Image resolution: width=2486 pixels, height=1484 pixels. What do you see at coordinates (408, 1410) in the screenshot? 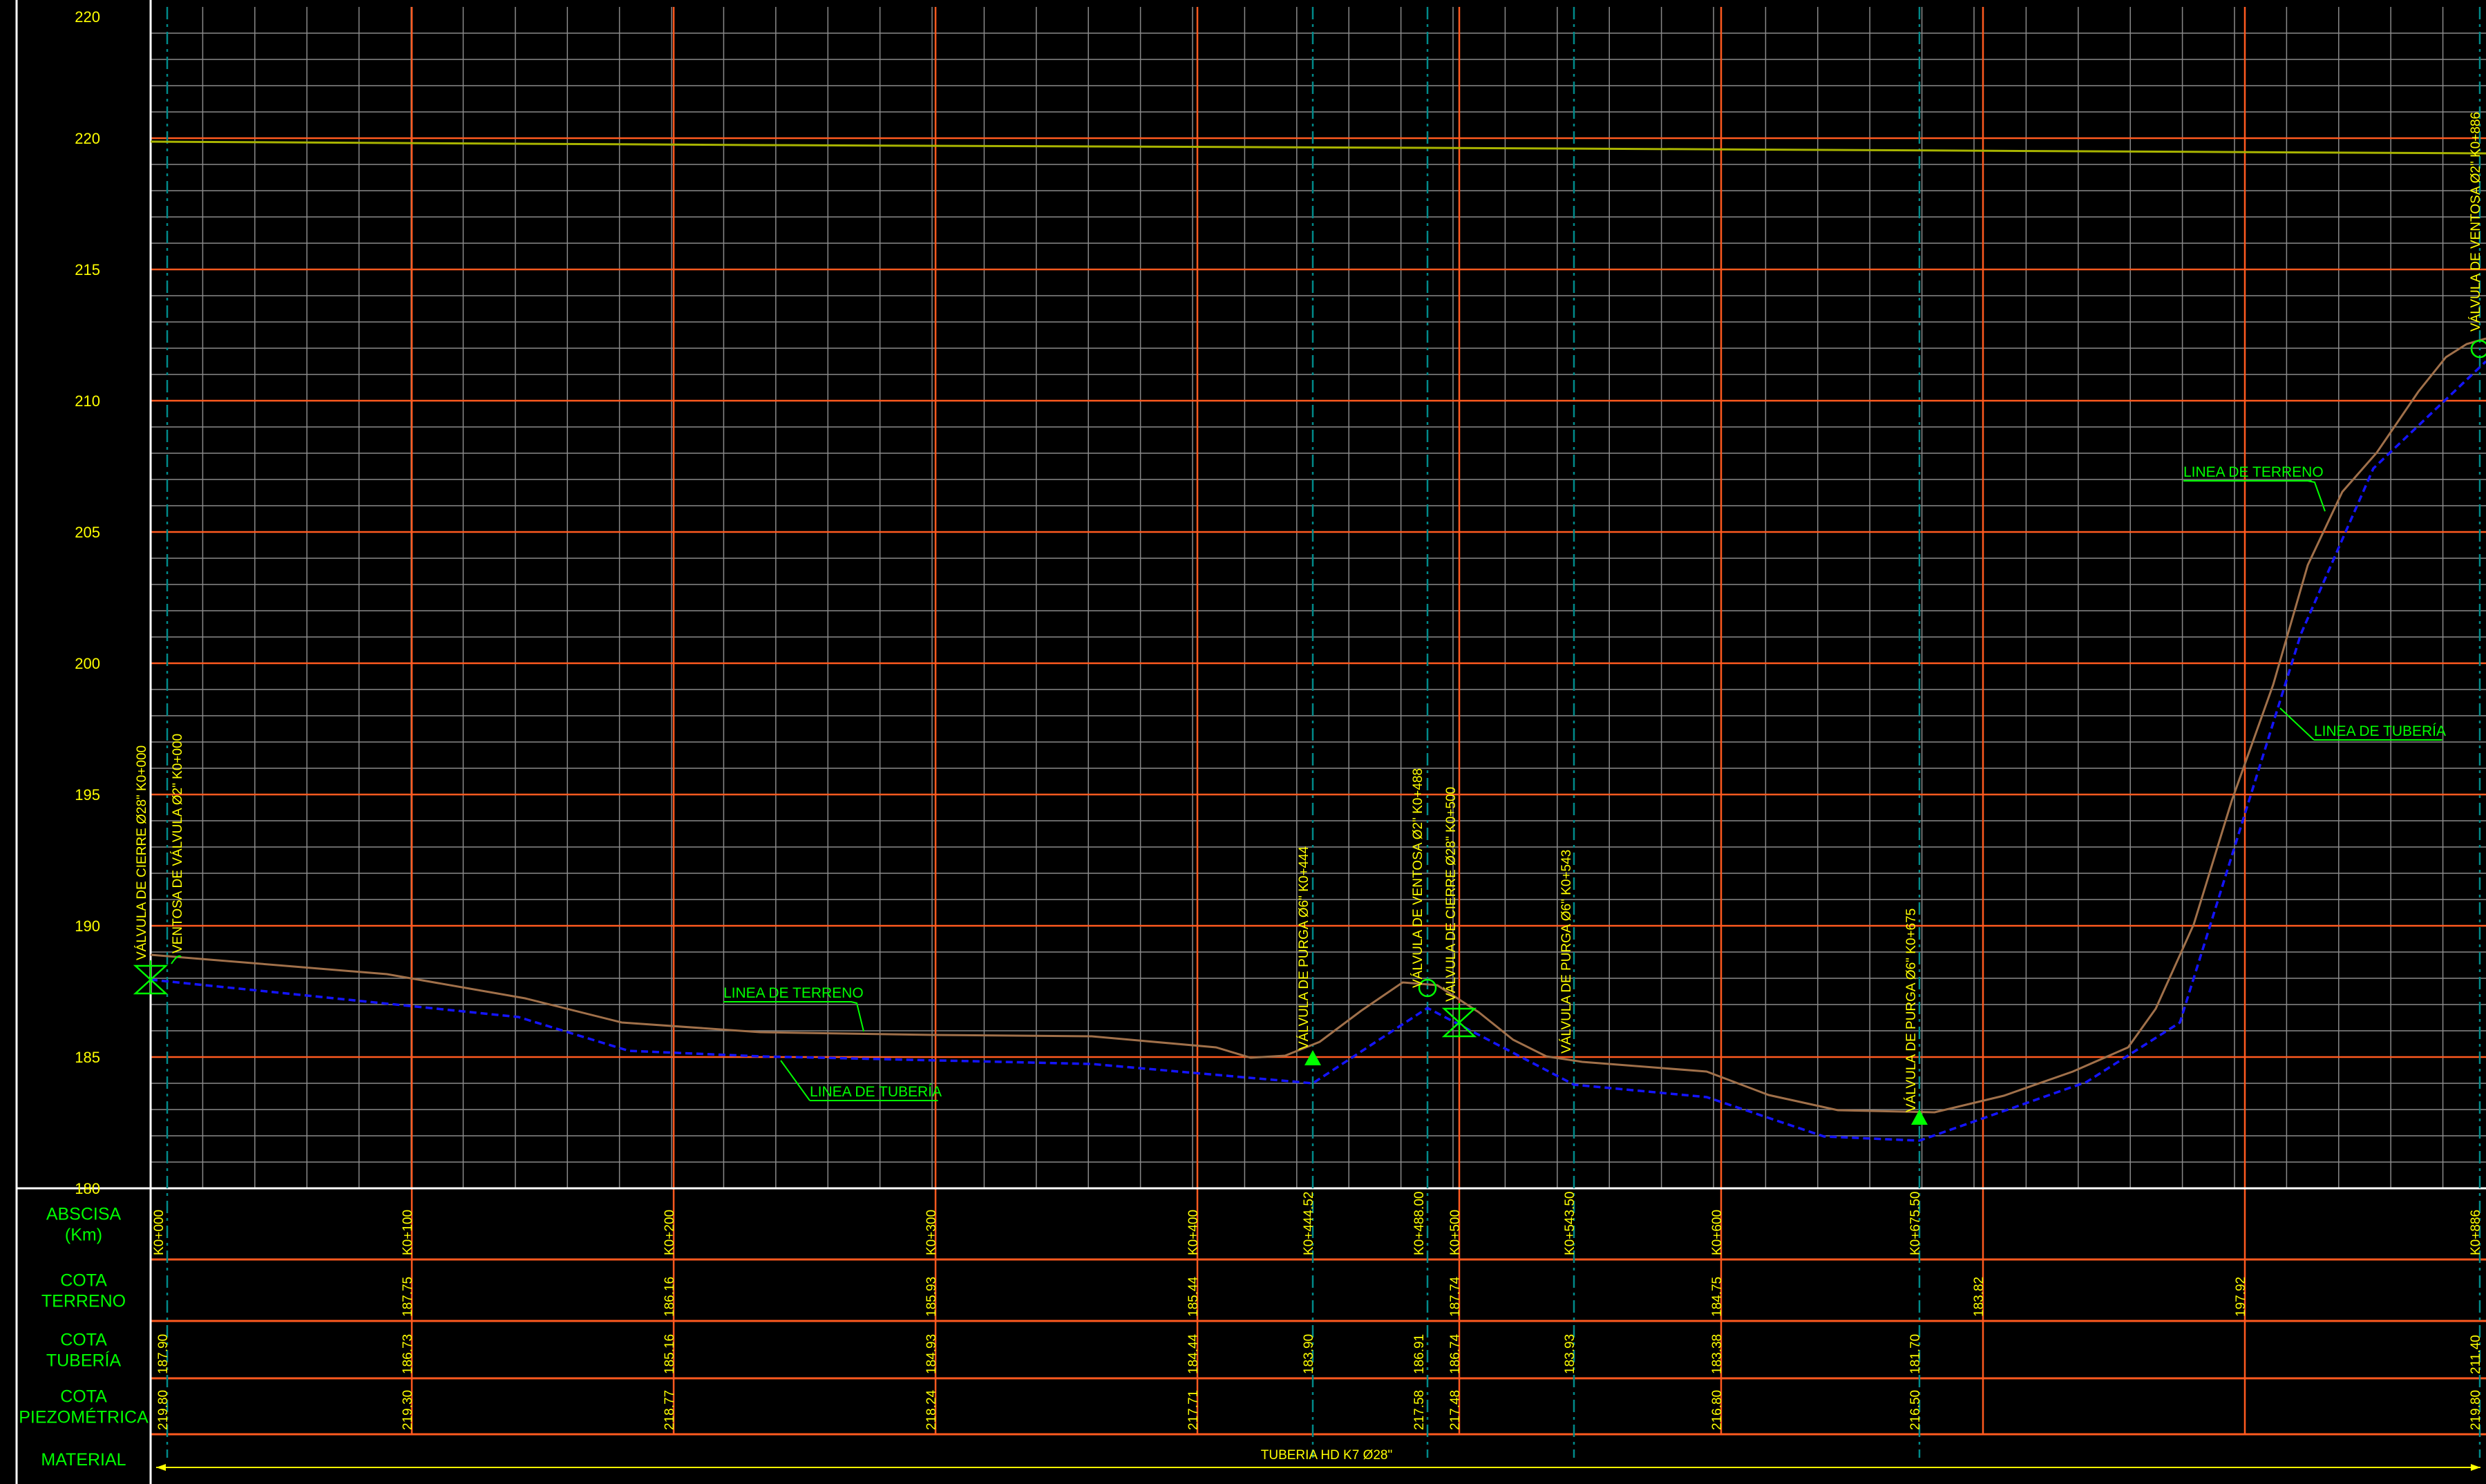
I see `cota-piezometrica-value: 219.30` at bounding box center [408, 1410].